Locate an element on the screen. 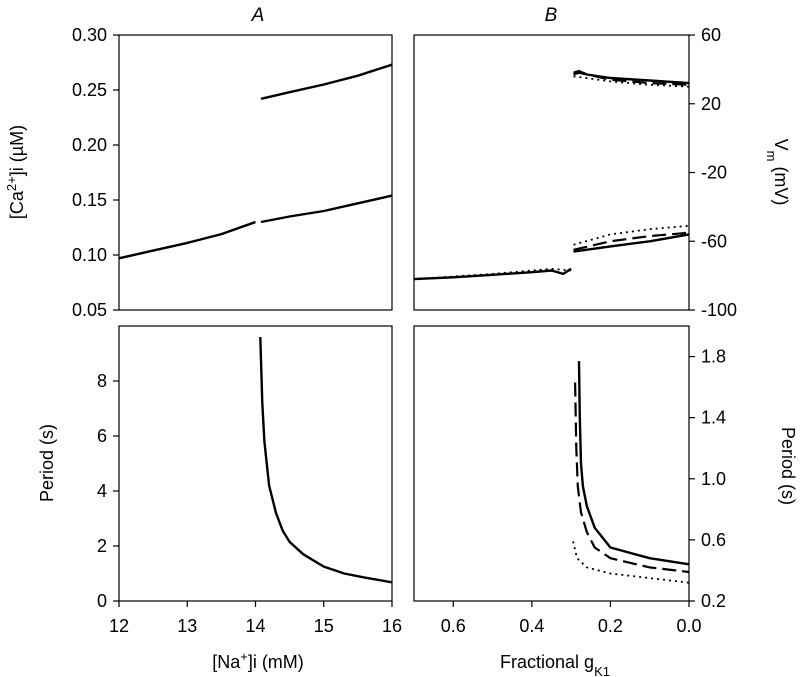  y-tick-label: 1.4 is located at coordinates (713, 418).